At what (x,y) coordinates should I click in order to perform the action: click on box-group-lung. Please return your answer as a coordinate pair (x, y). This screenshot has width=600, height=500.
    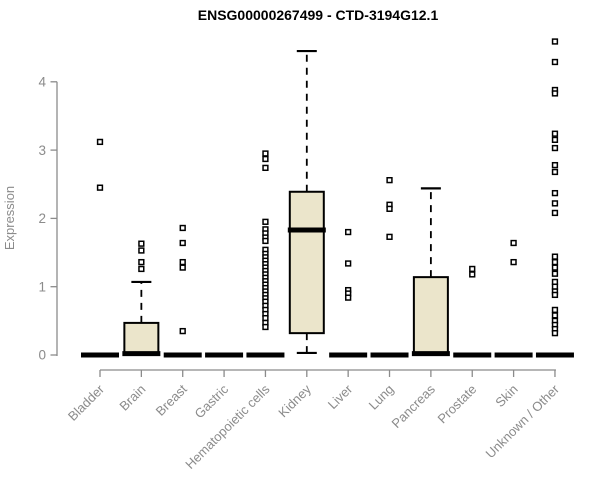
    Looking at the image, I should click on (389, 267).